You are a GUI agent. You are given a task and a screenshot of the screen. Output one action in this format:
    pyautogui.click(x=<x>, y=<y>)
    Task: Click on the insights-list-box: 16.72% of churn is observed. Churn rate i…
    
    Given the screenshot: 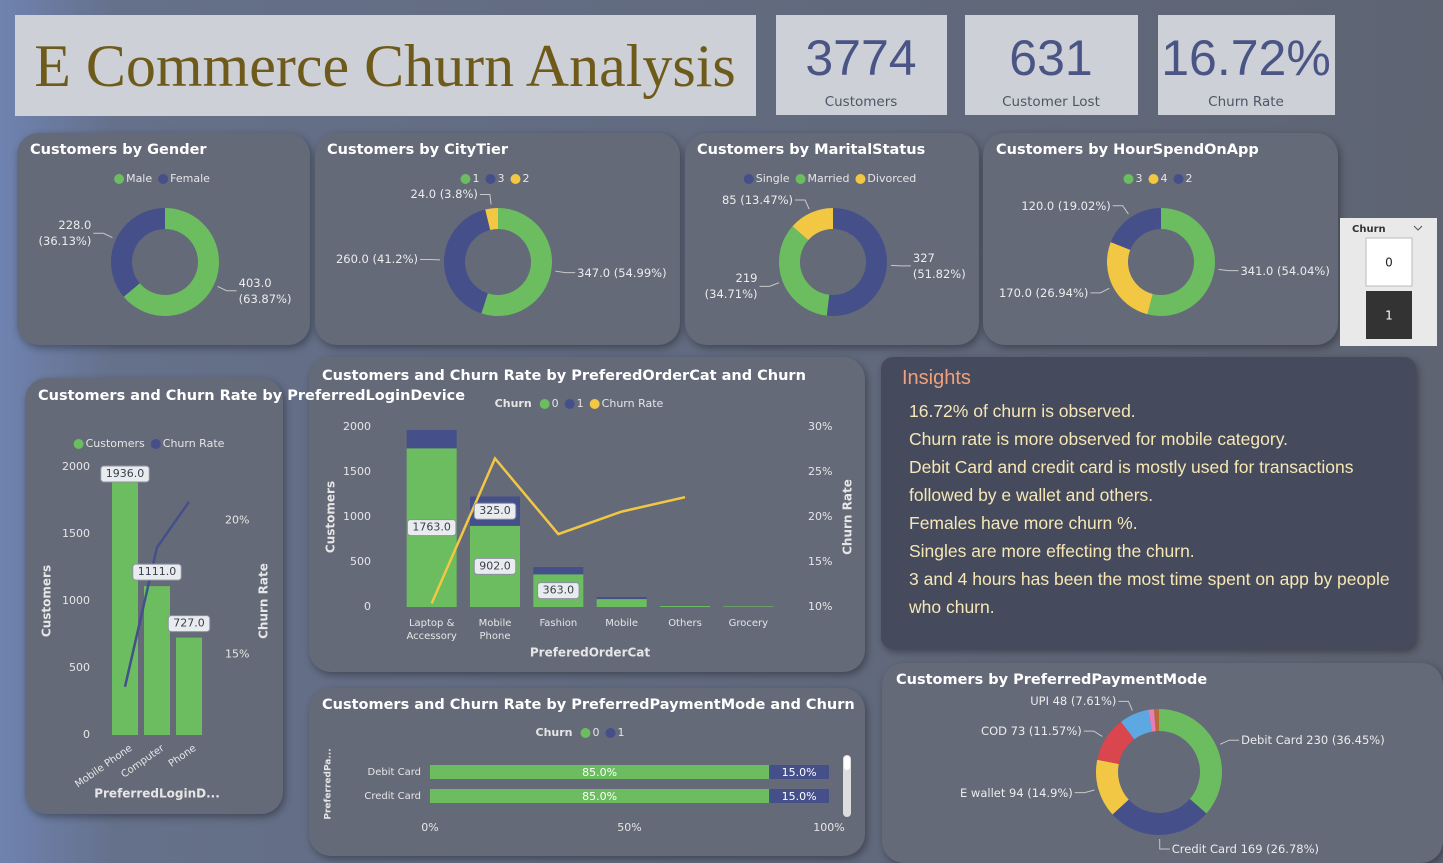 What is the action you would take?
    pyautogui.click(x=1149, y=509)
    